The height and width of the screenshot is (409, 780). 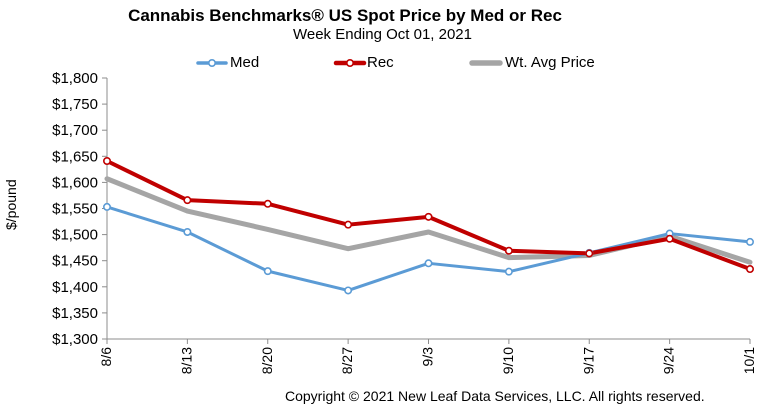 I want to click on x-tick-label: 8/20, so click(x=267, y=360).